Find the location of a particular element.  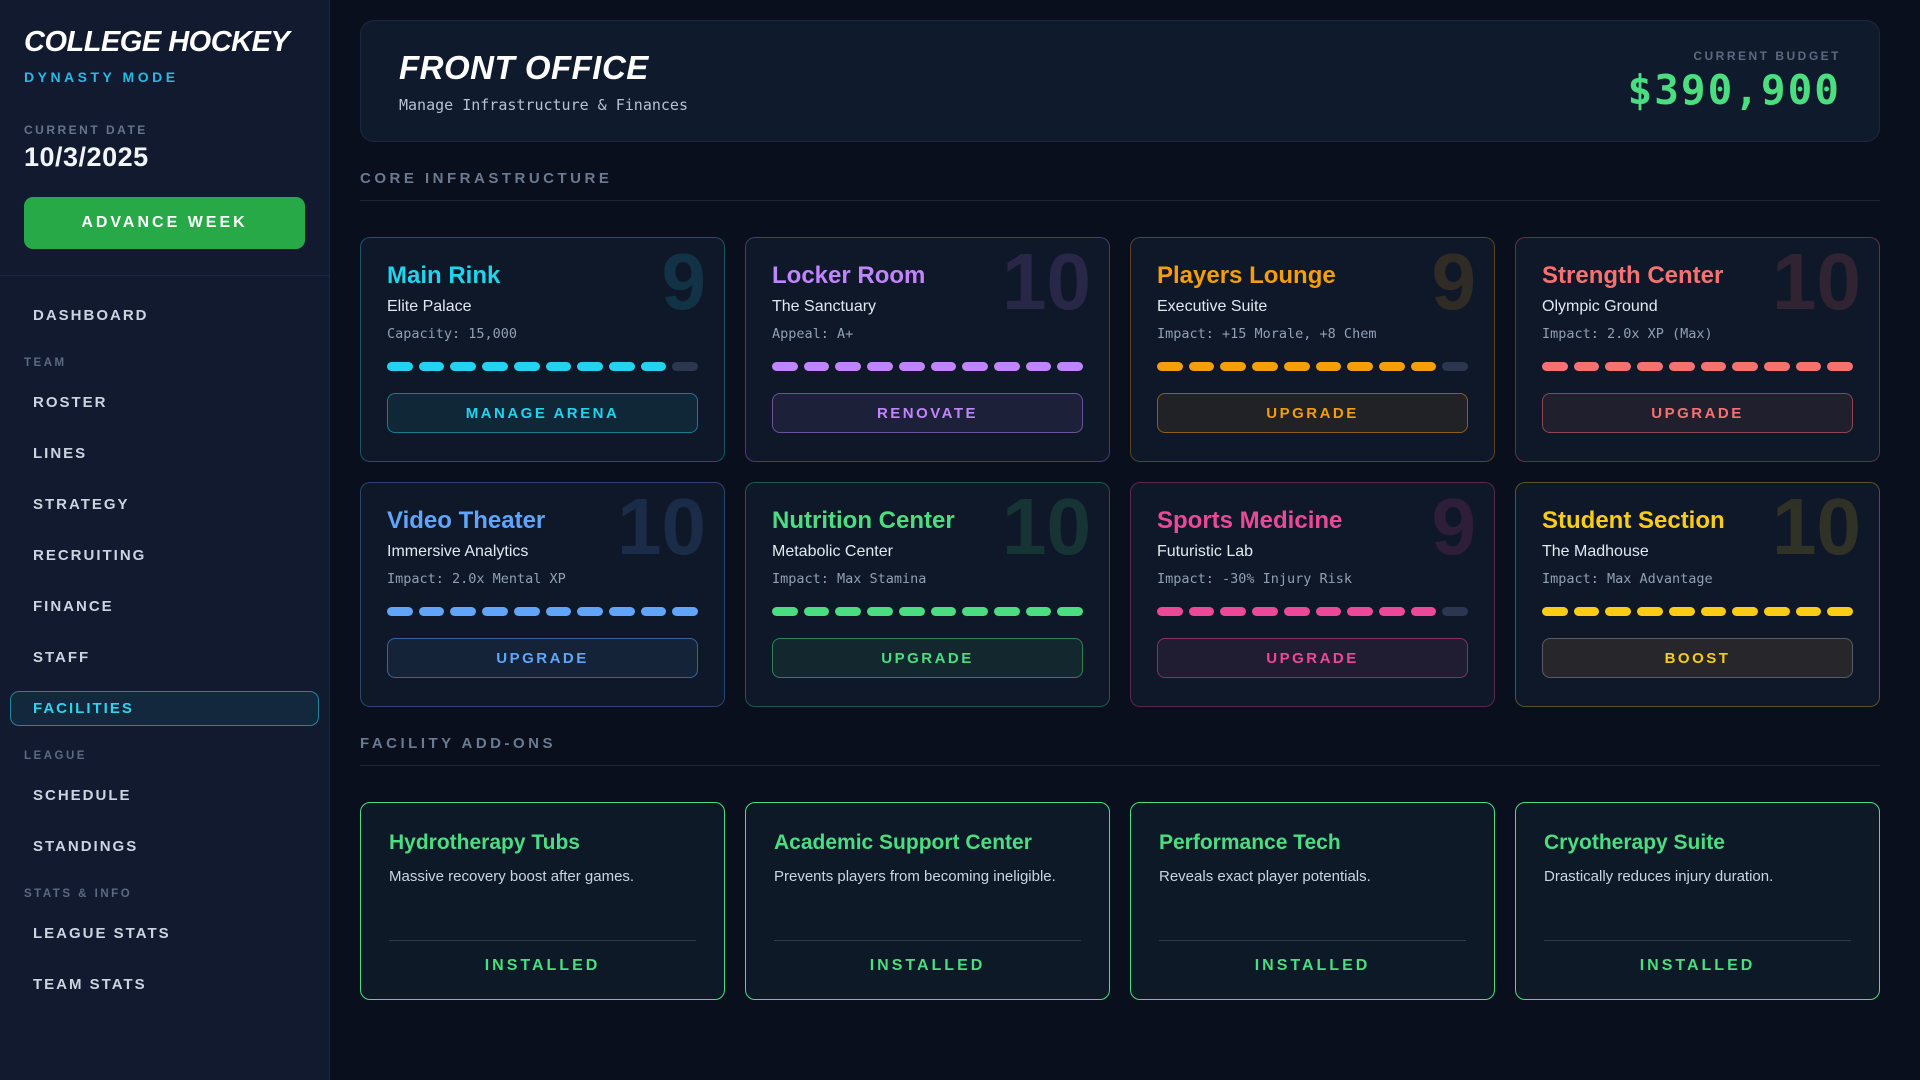

sidebar-item-team-stats: TEAM STATS is located at coordinates (90, 984).